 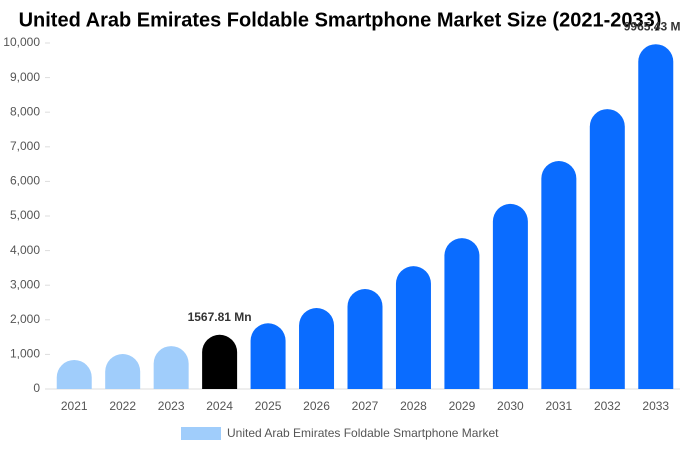 I want to click on y-tick-label: 7,000, so click(x=25, y=146).